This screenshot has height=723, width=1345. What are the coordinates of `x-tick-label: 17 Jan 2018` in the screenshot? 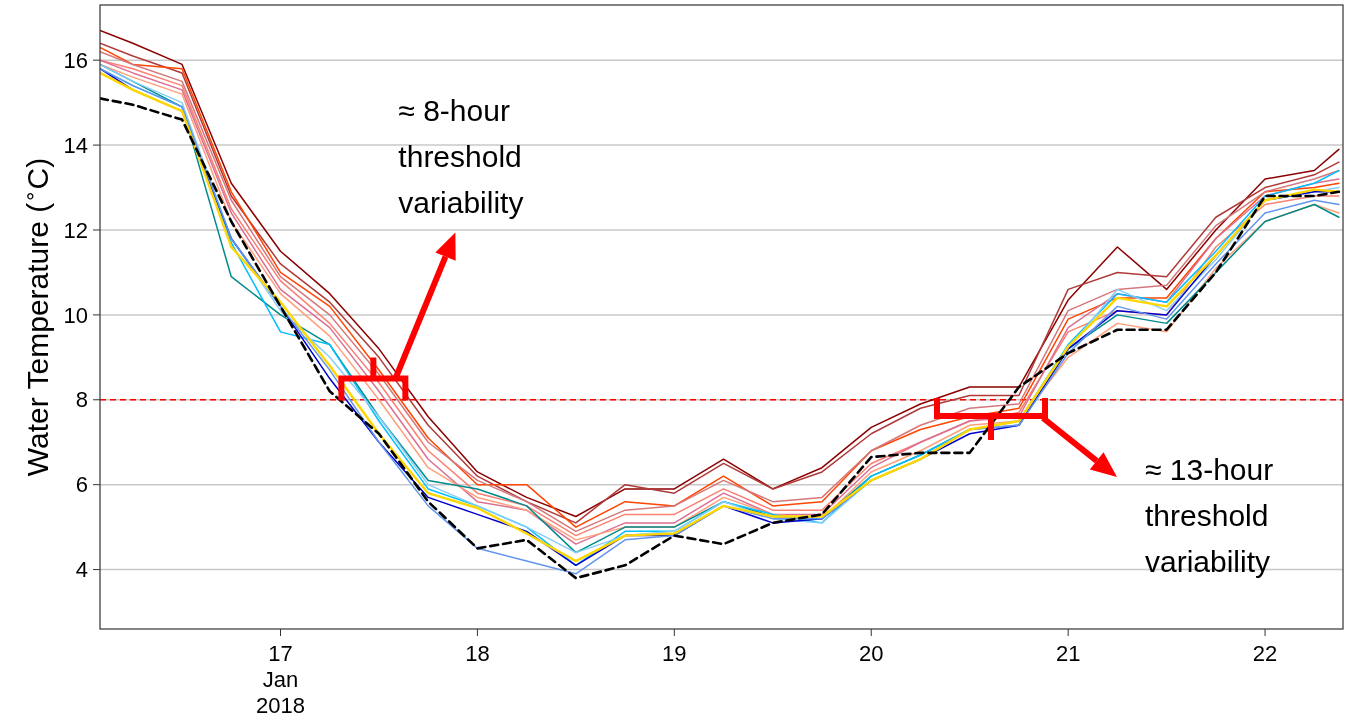 It's located at (280, 679).